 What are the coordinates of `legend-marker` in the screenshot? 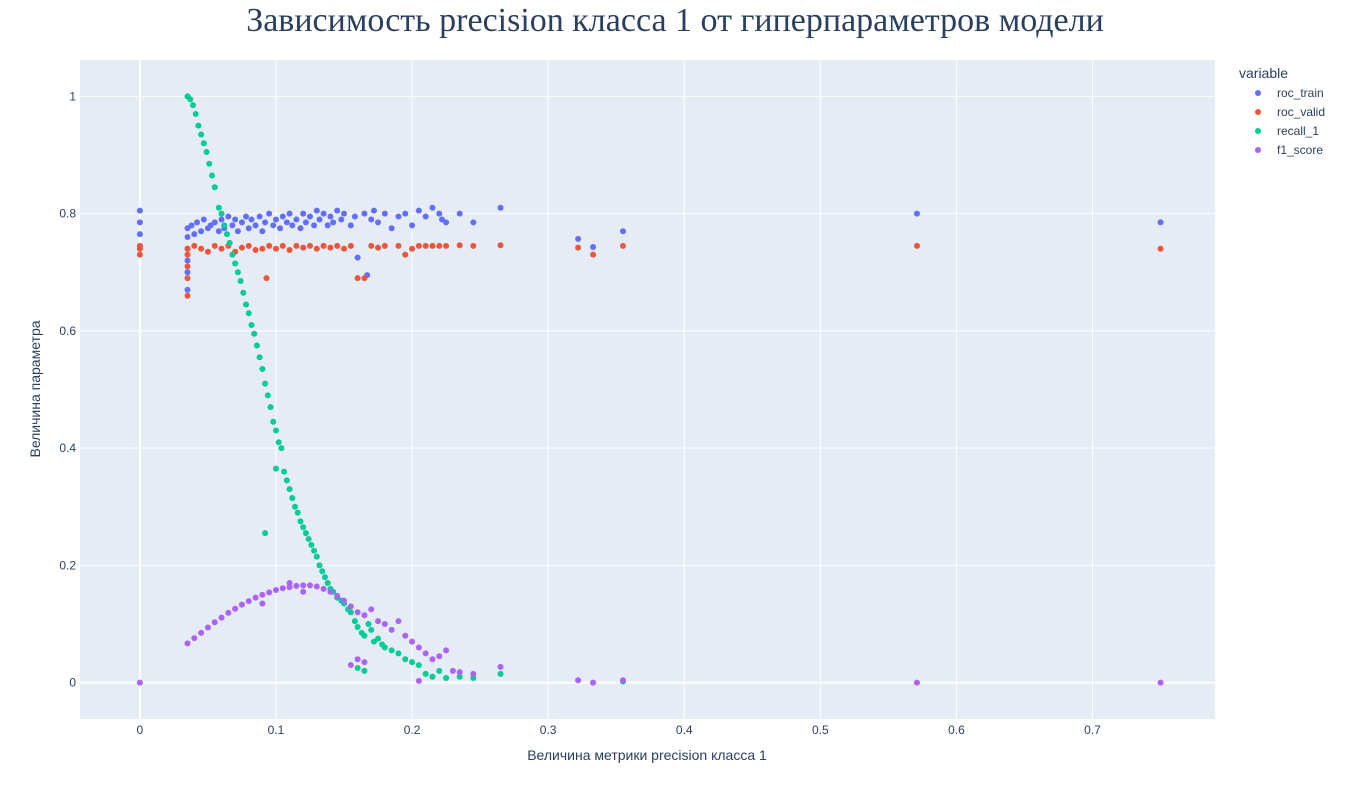 It's located at (1258, 150).